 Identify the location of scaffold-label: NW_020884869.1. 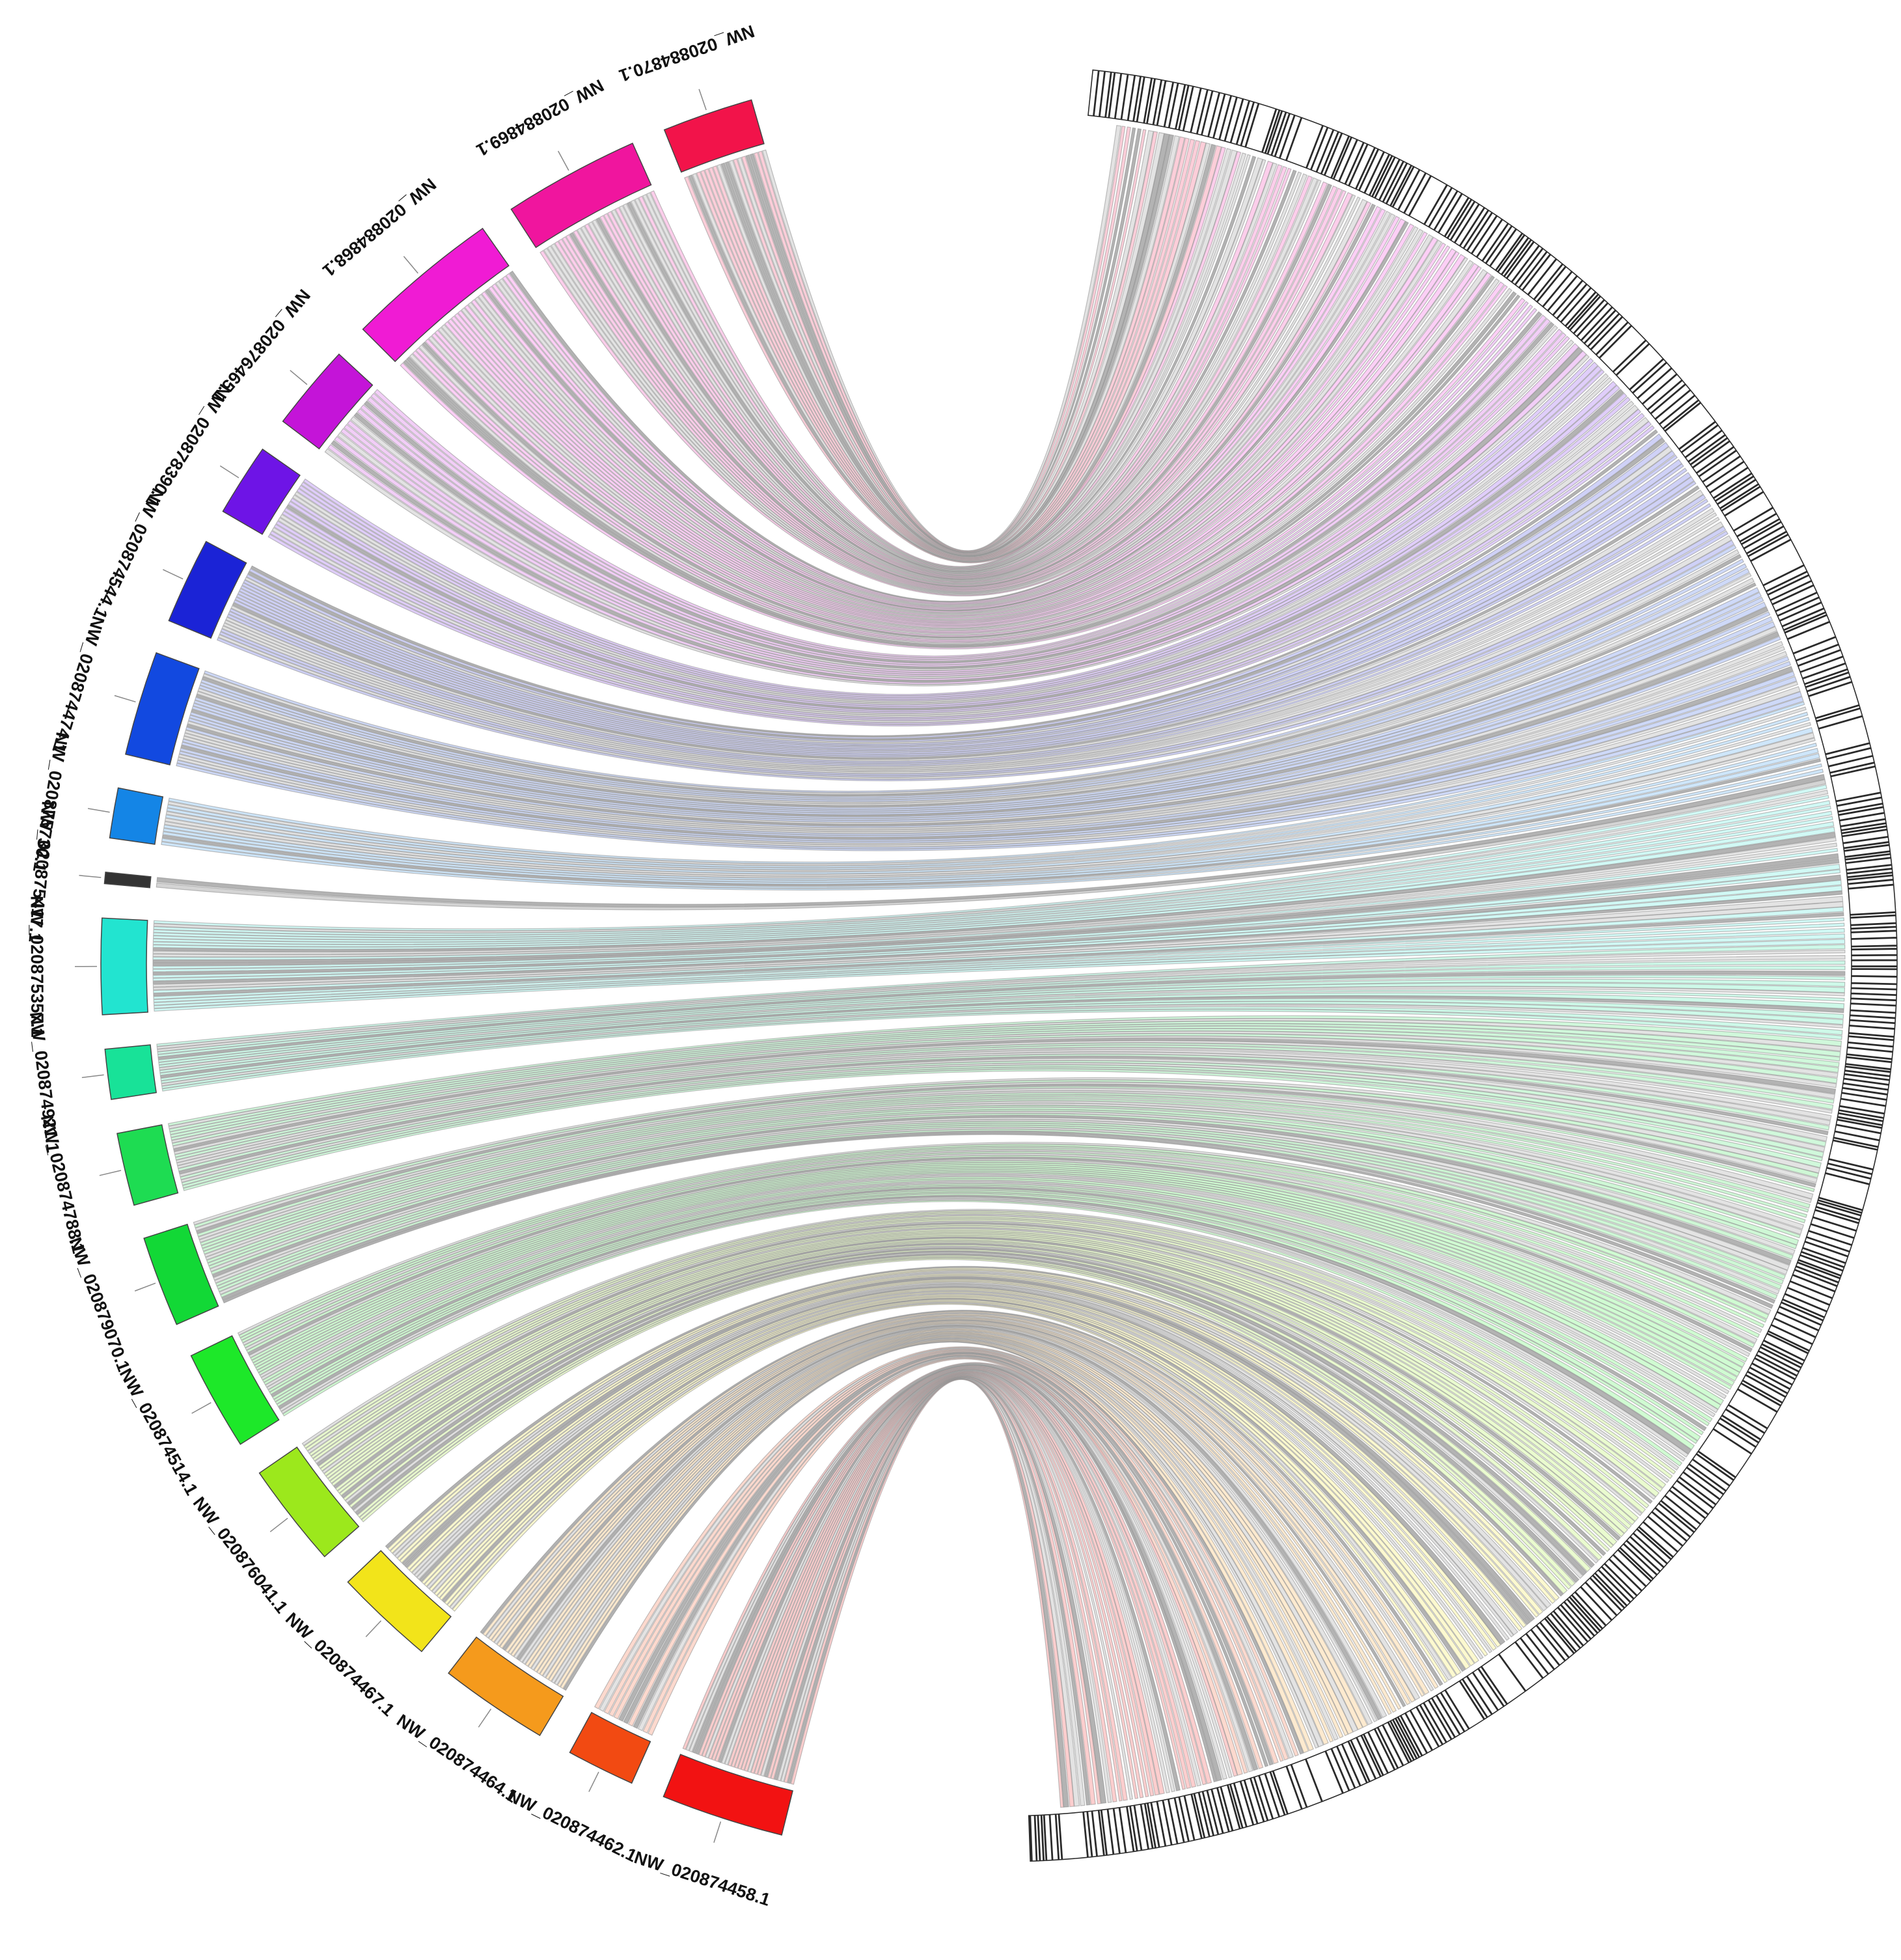
(540, 118).